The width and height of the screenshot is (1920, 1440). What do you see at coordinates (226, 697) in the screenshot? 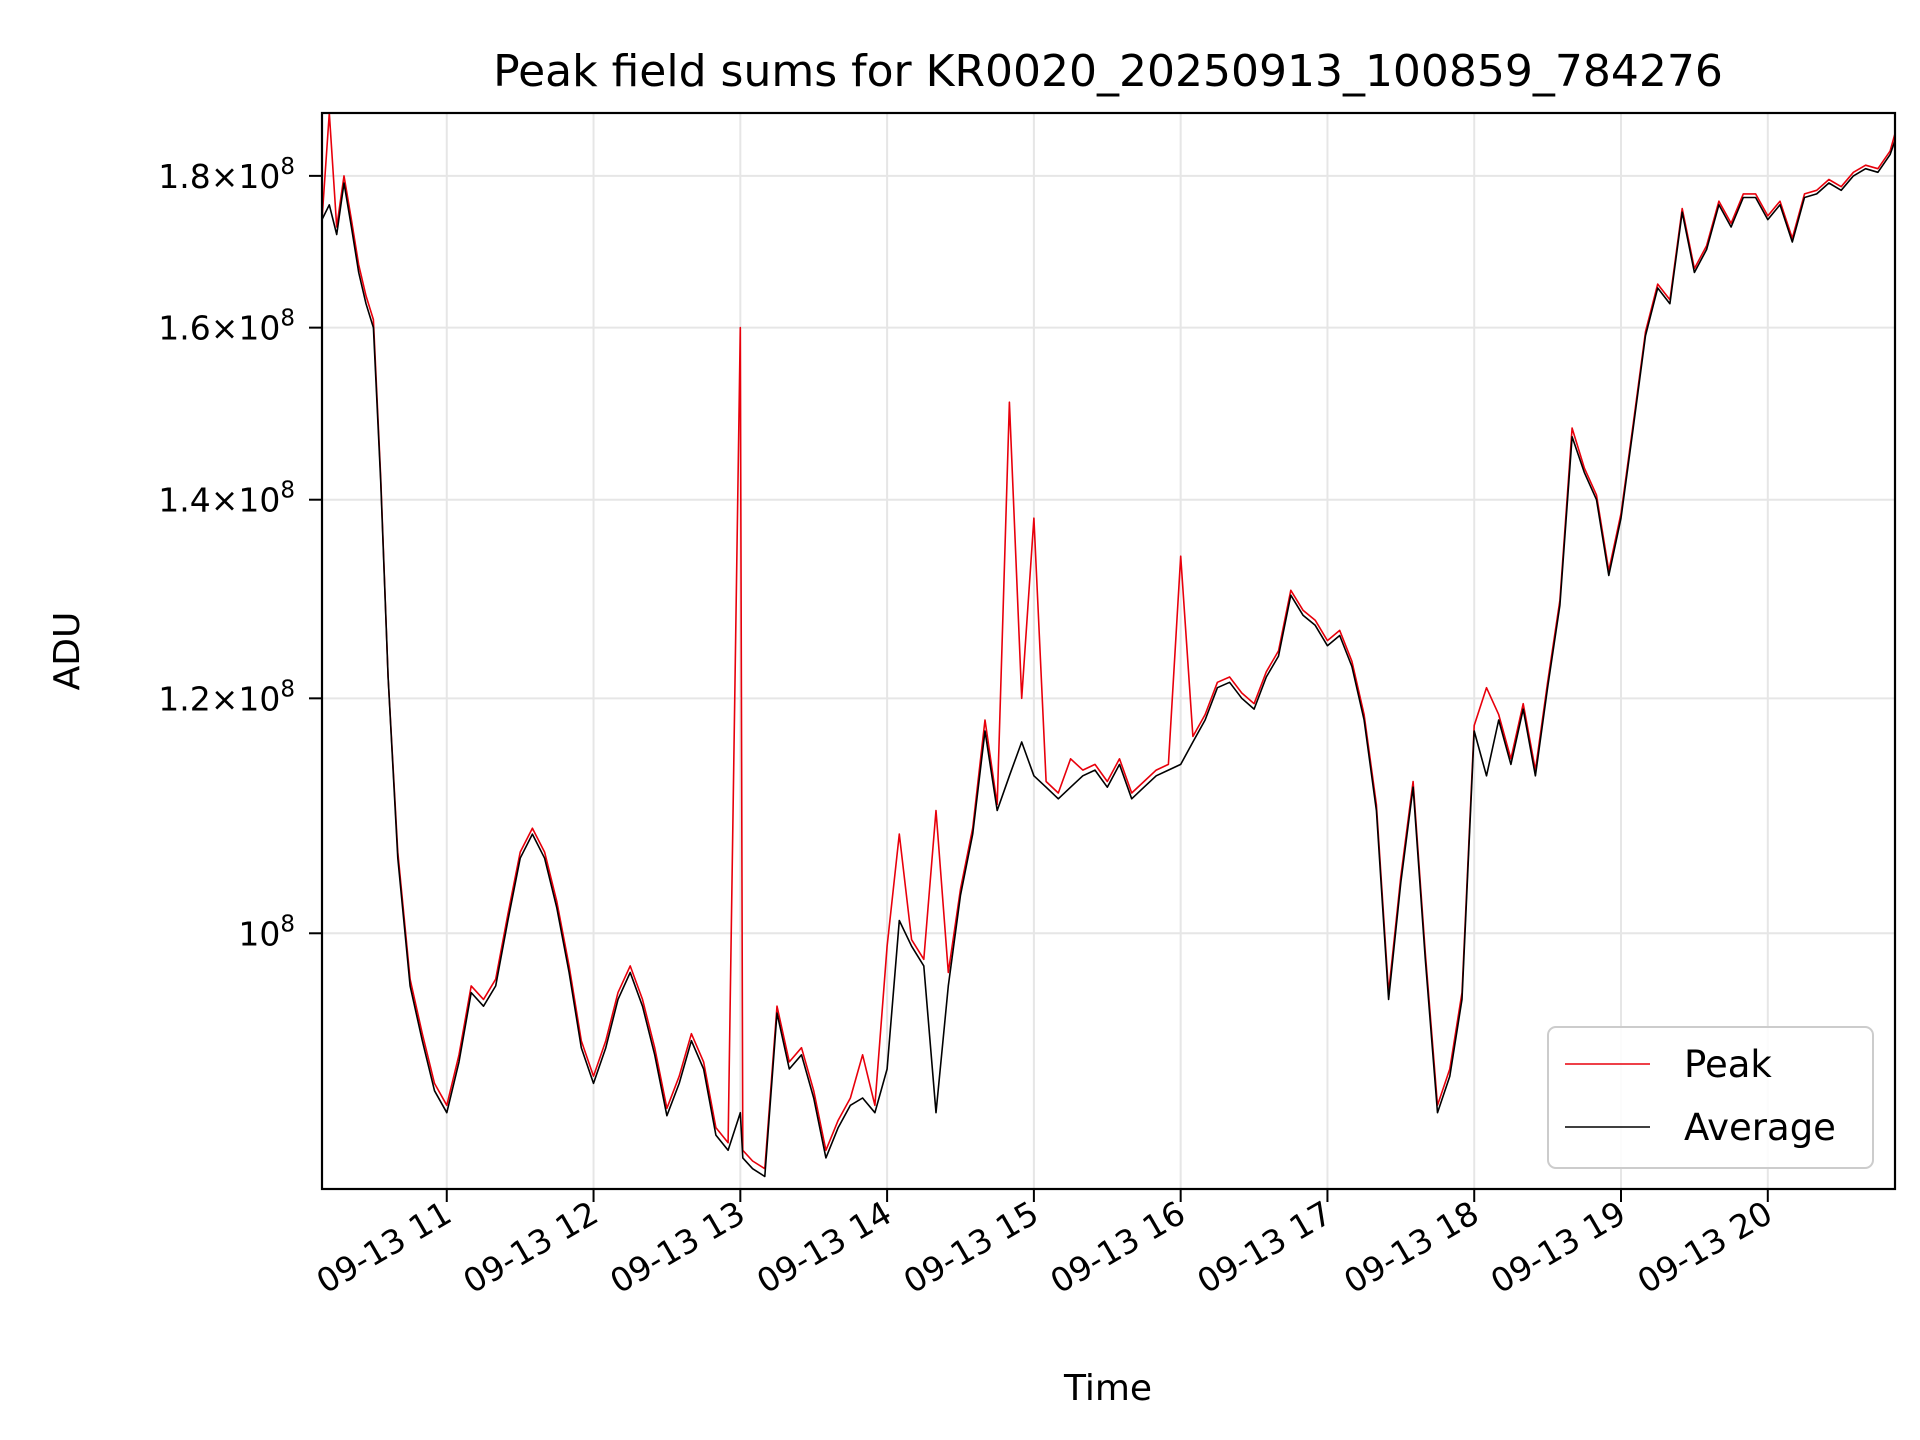
I see `y-tick-label: 1.2×108` at bounding box center [226, 697].